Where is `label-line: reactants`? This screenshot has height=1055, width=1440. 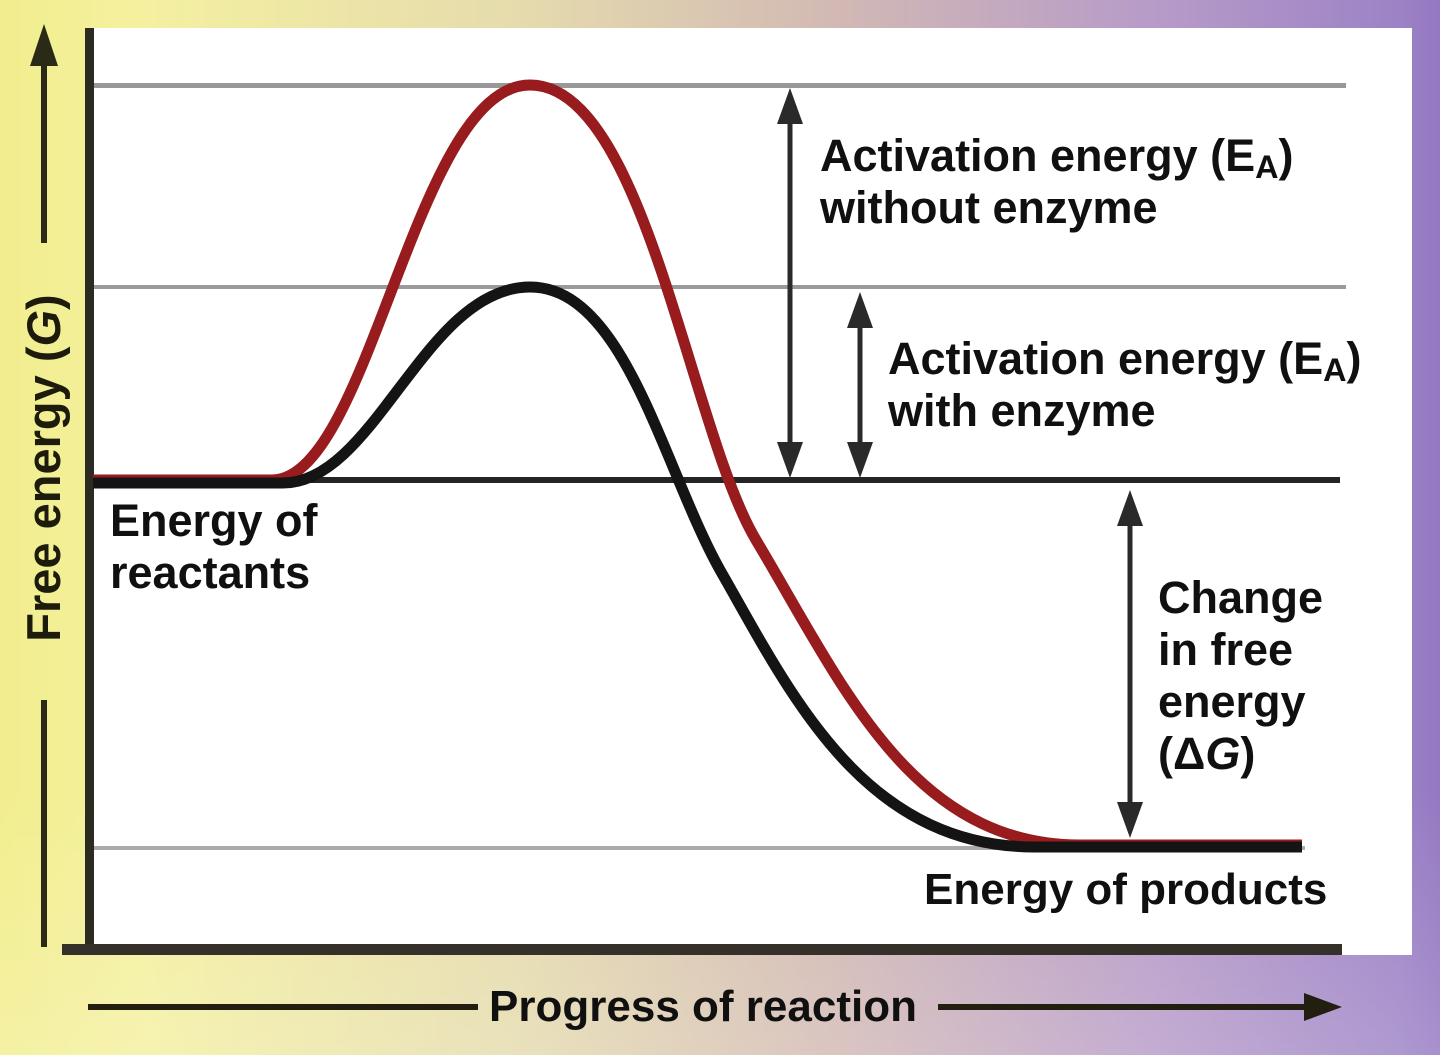 label-line: reactants is located at coordinates (210, 572).